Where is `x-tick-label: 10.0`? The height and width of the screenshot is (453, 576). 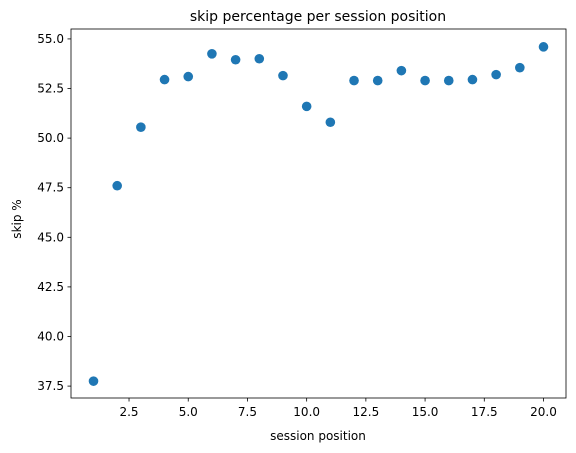 x-tick-label: 10.0 is located at coordinates (306, 412).